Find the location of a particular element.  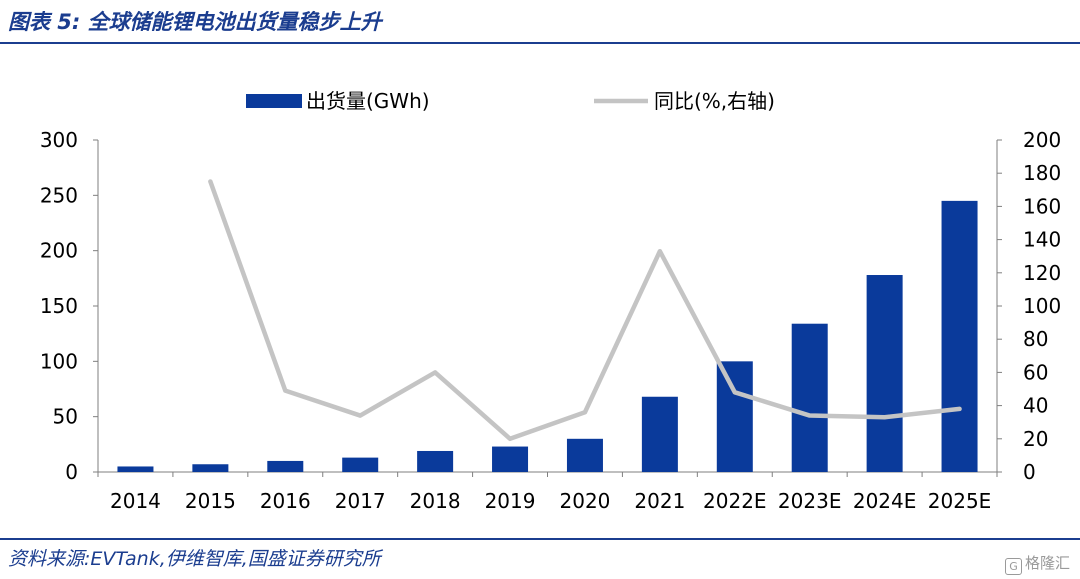

yoy-point-2019 is located at coordinates (510, 438).